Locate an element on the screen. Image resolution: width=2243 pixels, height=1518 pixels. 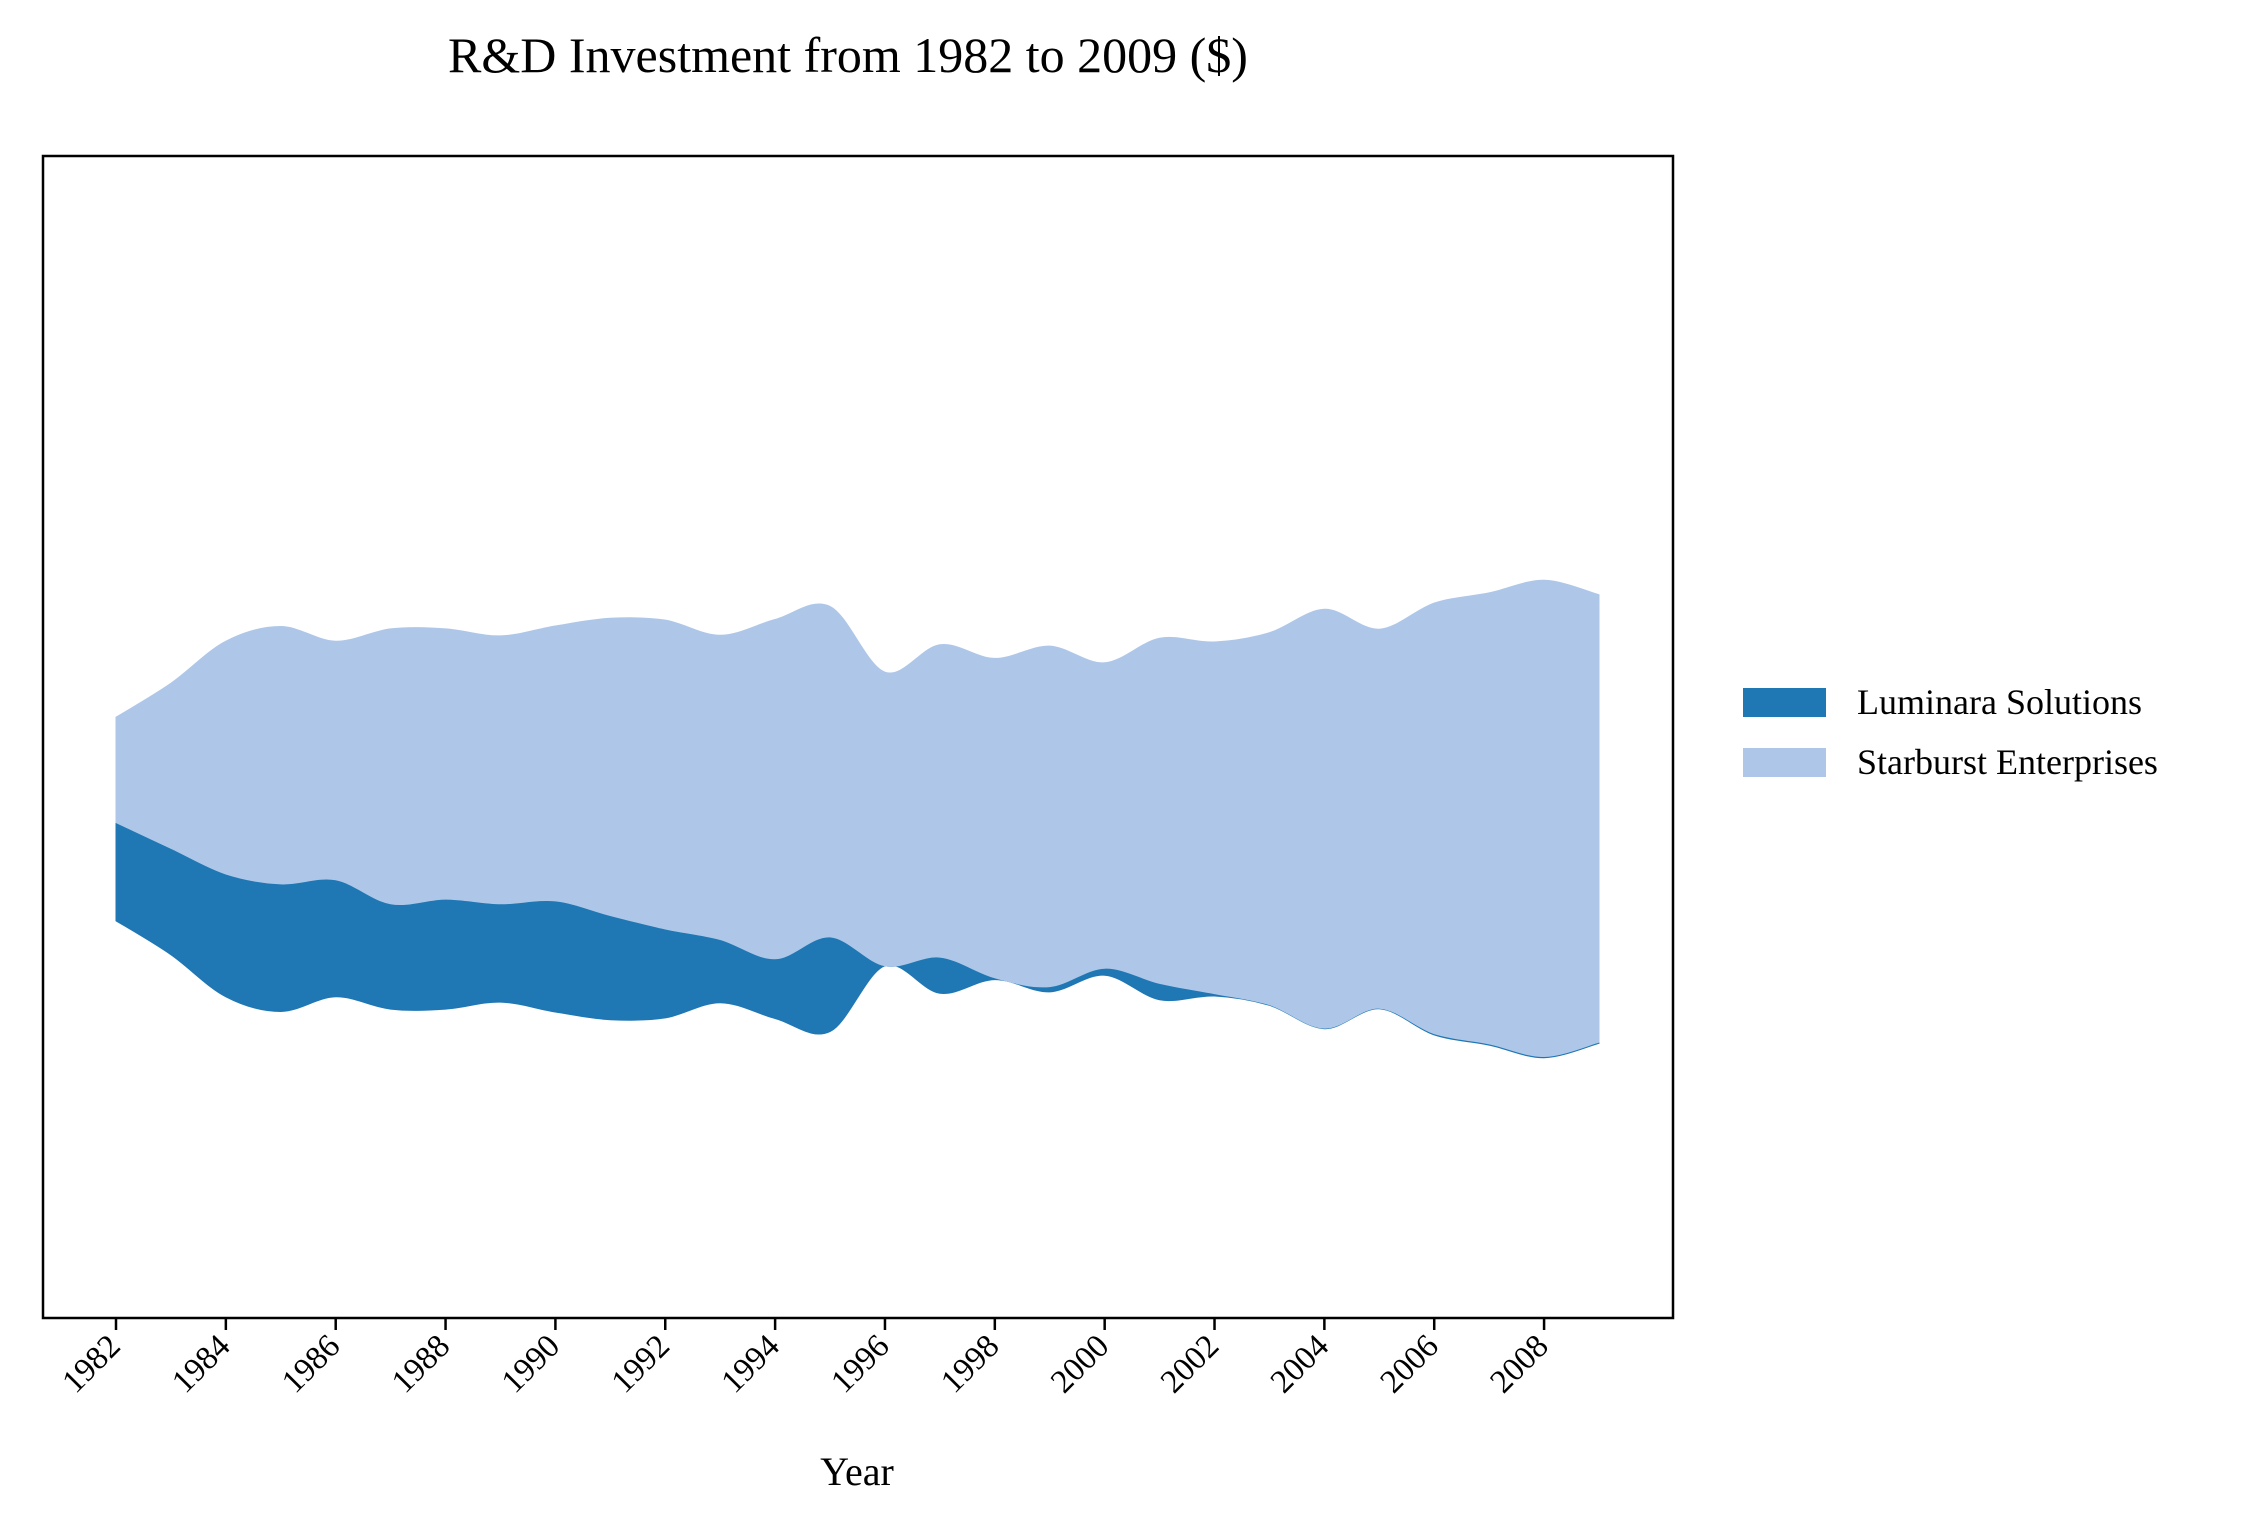
x-tick-label: 1982 is located at coordinates (92, 1364).